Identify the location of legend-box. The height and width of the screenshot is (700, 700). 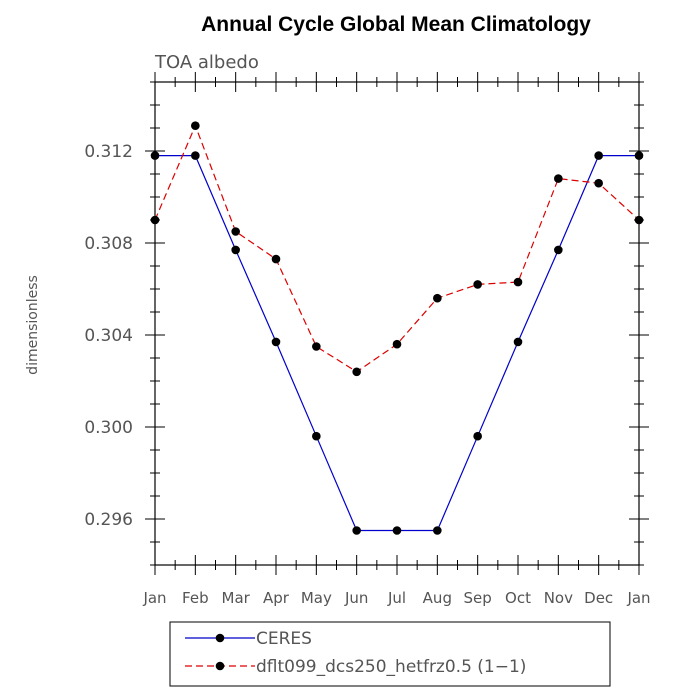
(390, 654).